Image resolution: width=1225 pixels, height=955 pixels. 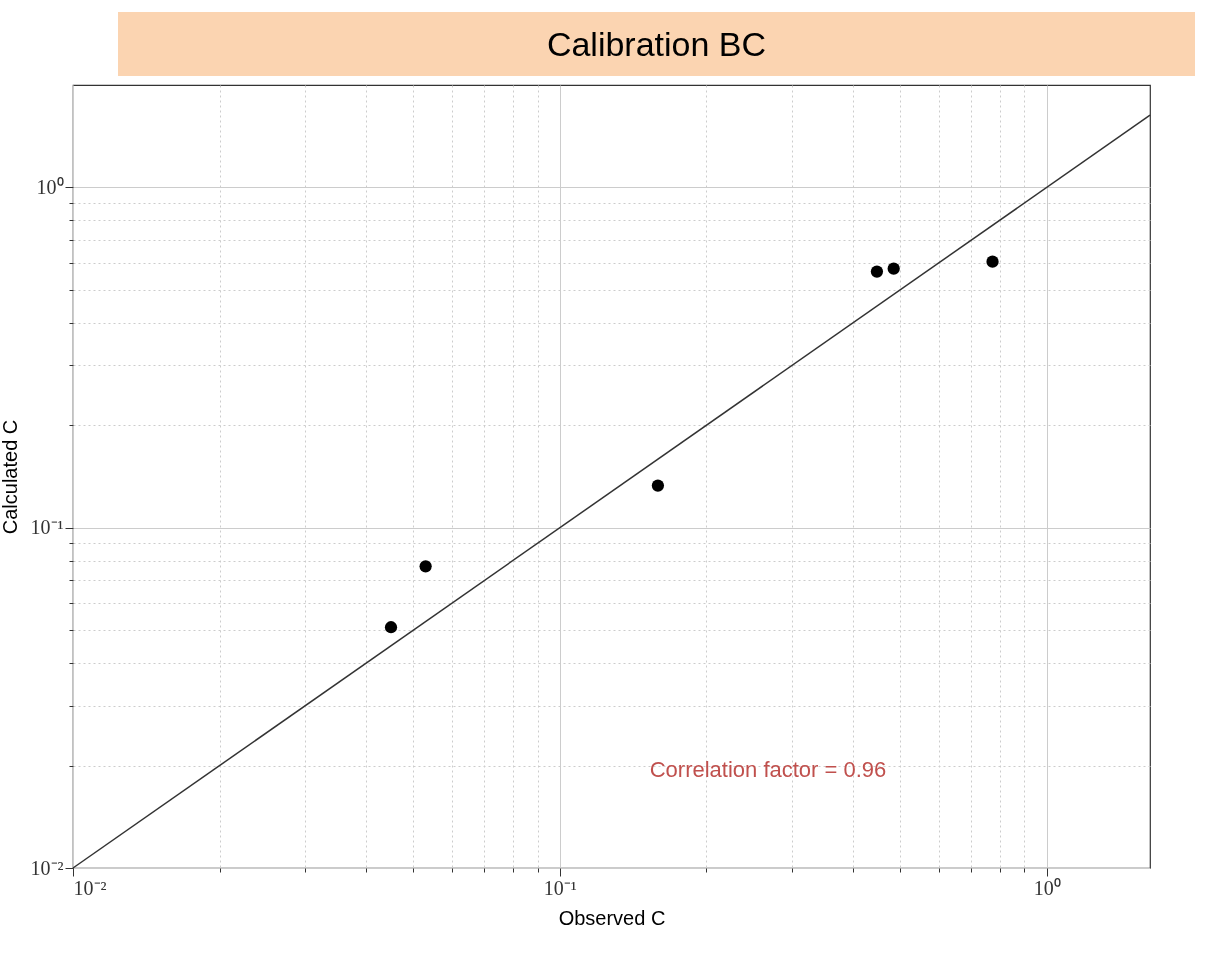 I want to click on chart-title: Calibration BC, so click(x=656, y=44).